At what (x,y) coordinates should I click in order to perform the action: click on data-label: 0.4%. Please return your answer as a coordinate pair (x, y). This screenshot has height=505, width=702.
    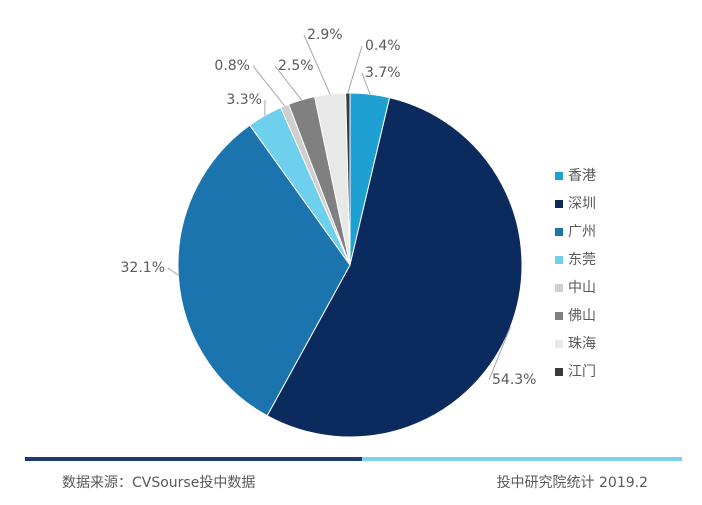
    Looking at the image, I should click on (383, 46).